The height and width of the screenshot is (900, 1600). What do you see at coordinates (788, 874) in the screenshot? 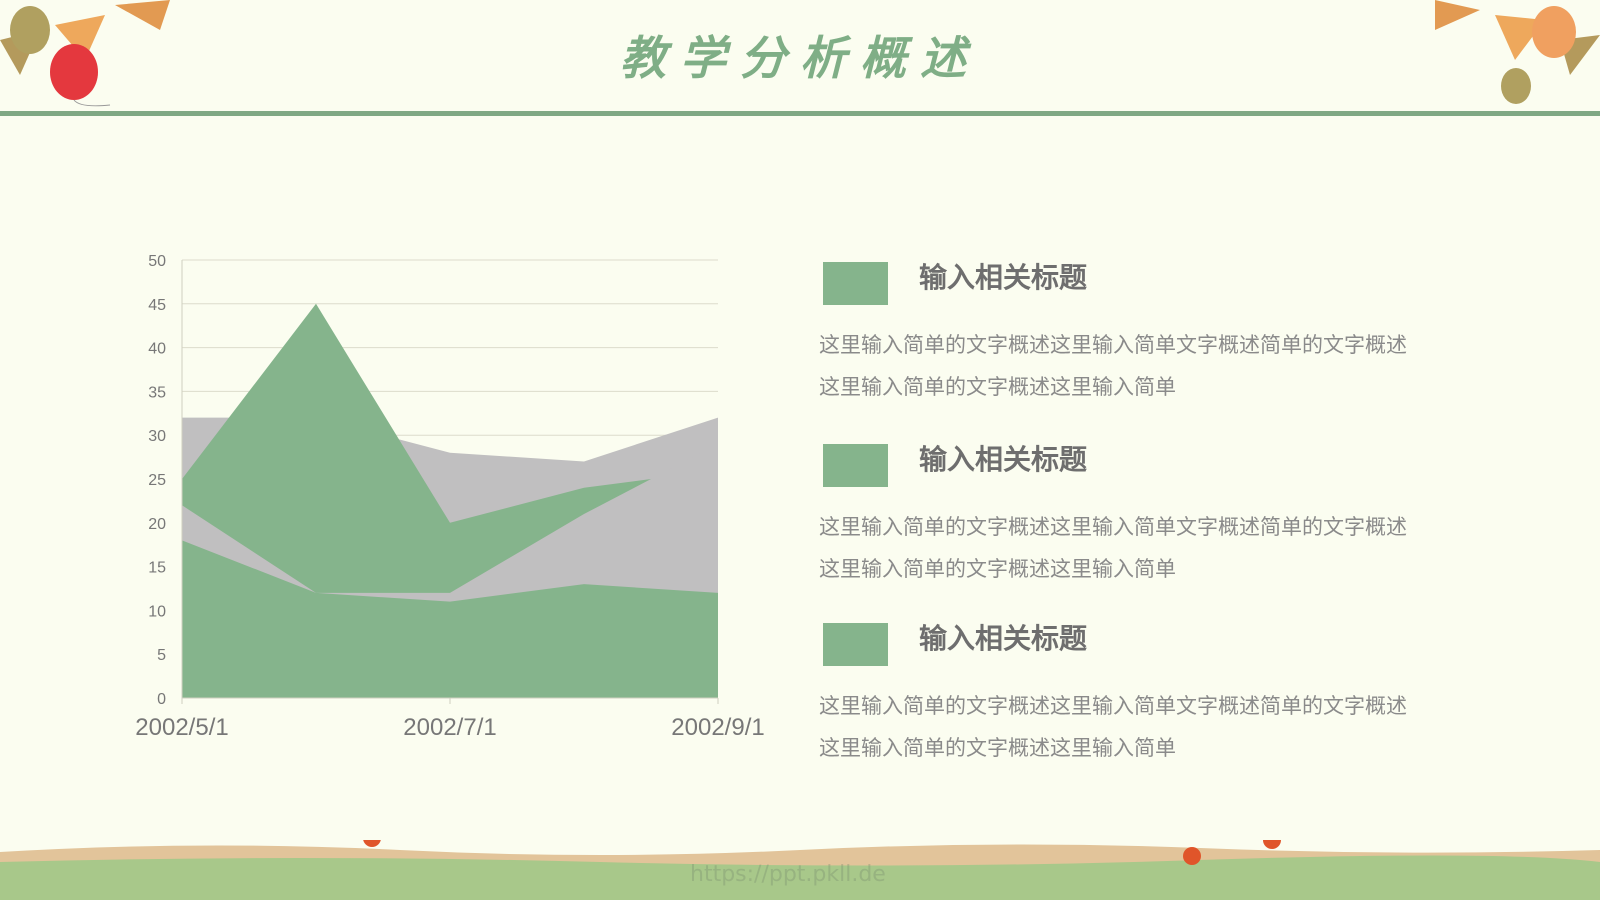
I see `watermark: https://ppt.pkll.de` at bounding box center [788, 874].